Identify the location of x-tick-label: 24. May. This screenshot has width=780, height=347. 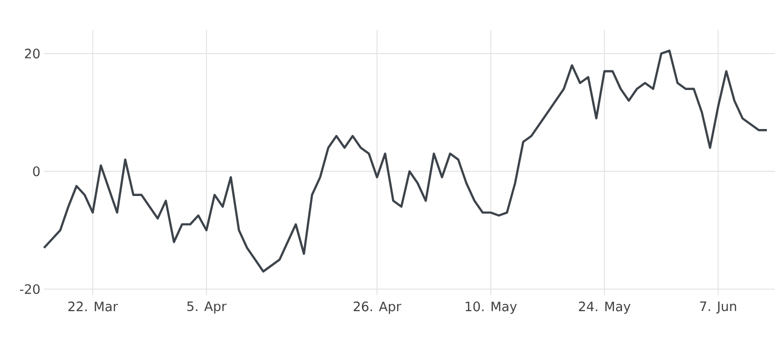
(604, 308).